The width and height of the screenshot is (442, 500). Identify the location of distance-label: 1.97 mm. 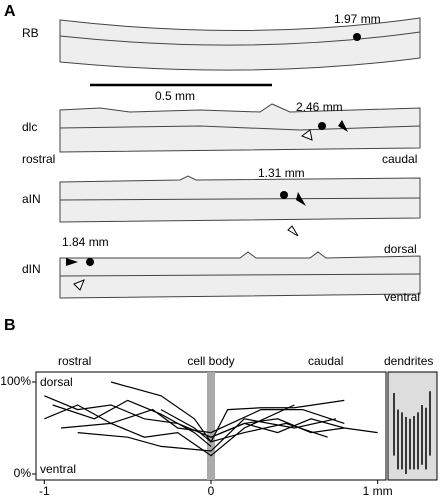
(357, 19).